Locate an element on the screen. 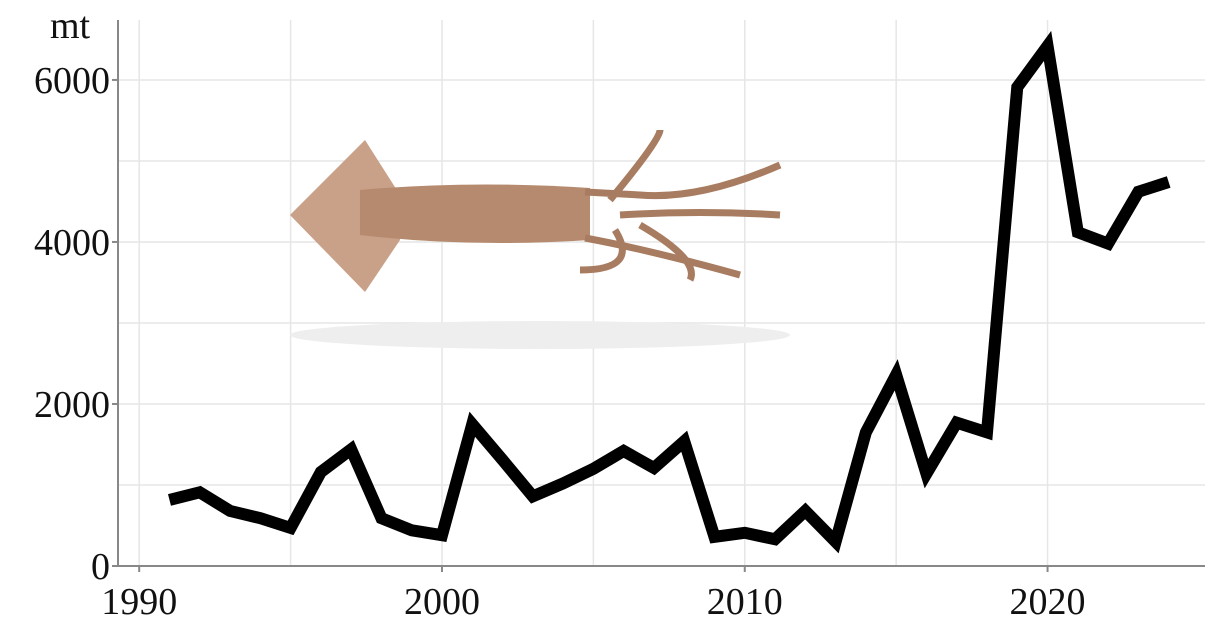  x-tick-label: 2000 is located at coordinates (442, 600).